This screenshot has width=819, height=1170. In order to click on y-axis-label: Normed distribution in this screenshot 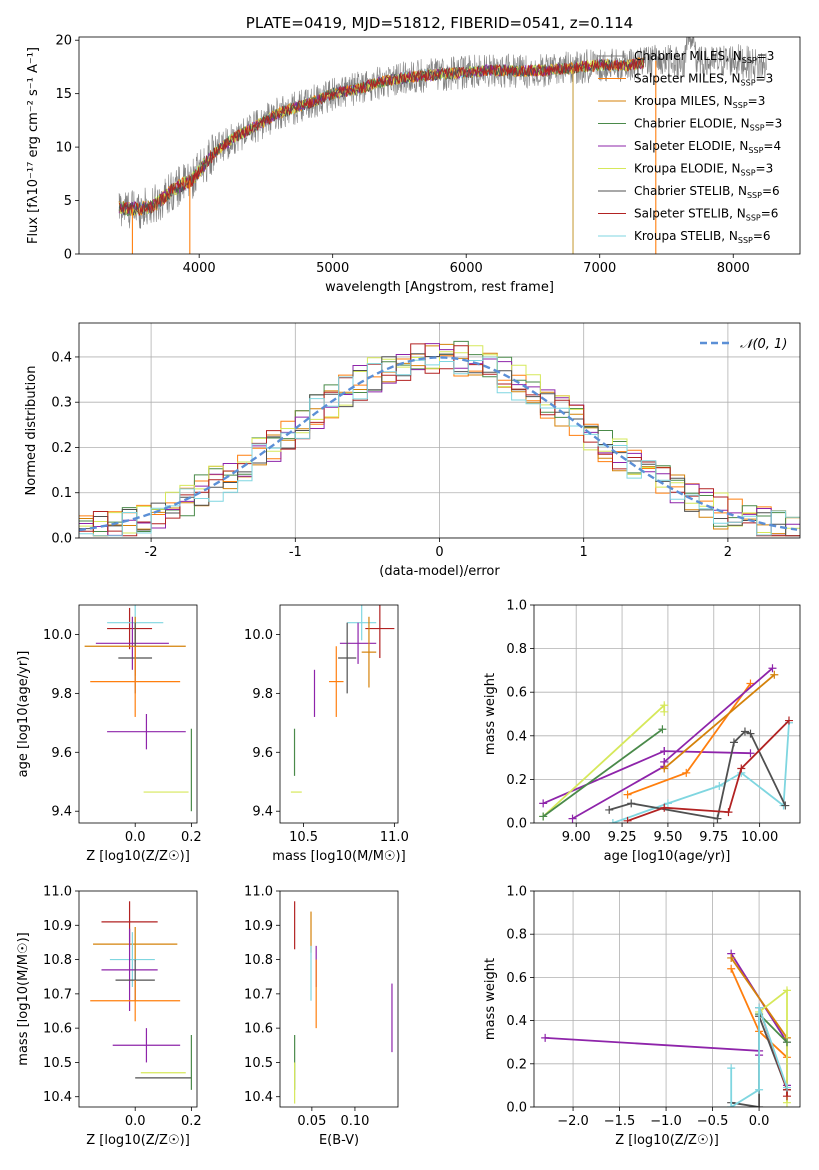, I will do `click(31, 431)`.